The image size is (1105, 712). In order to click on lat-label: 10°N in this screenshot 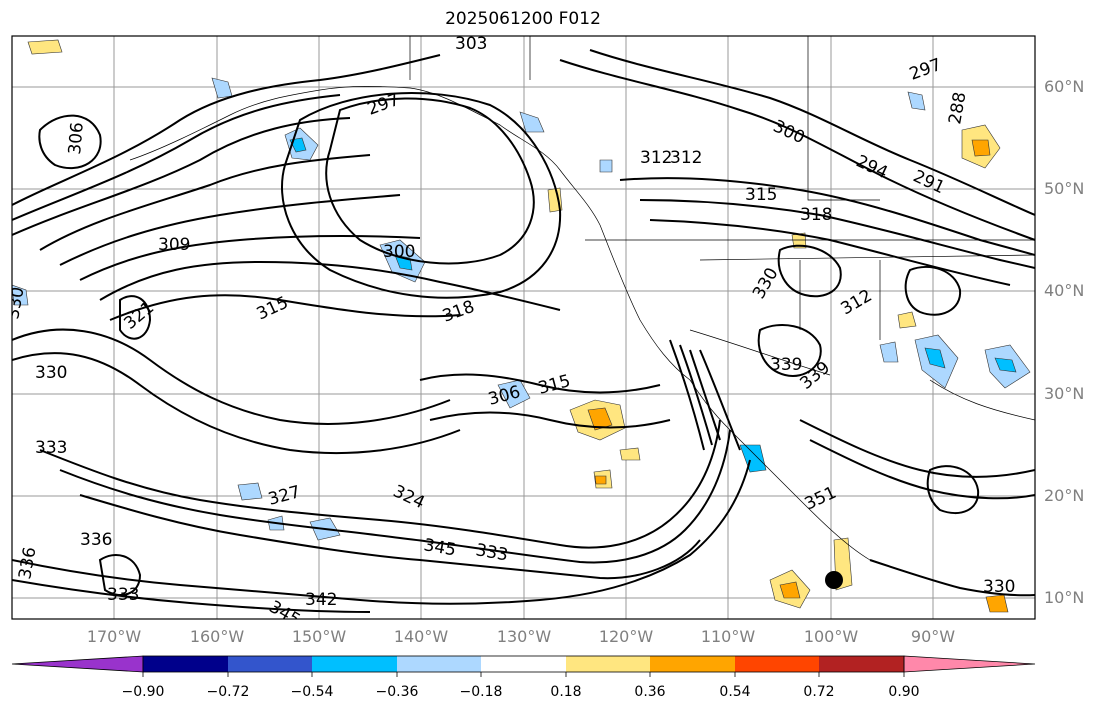, I will do `click(1064, 597)`.